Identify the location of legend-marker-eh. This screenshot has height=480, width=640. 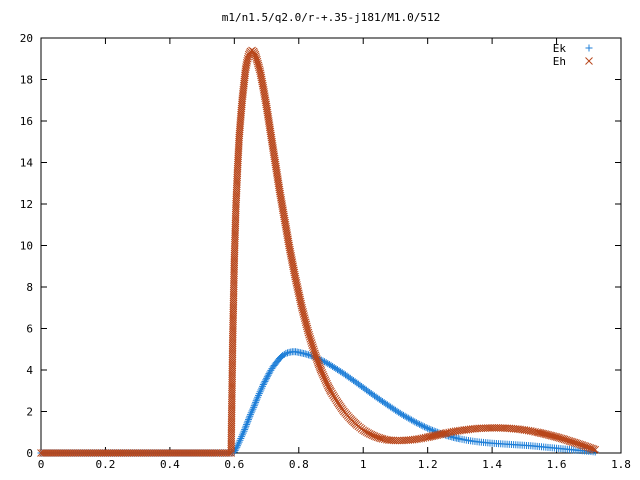
(589, 61).